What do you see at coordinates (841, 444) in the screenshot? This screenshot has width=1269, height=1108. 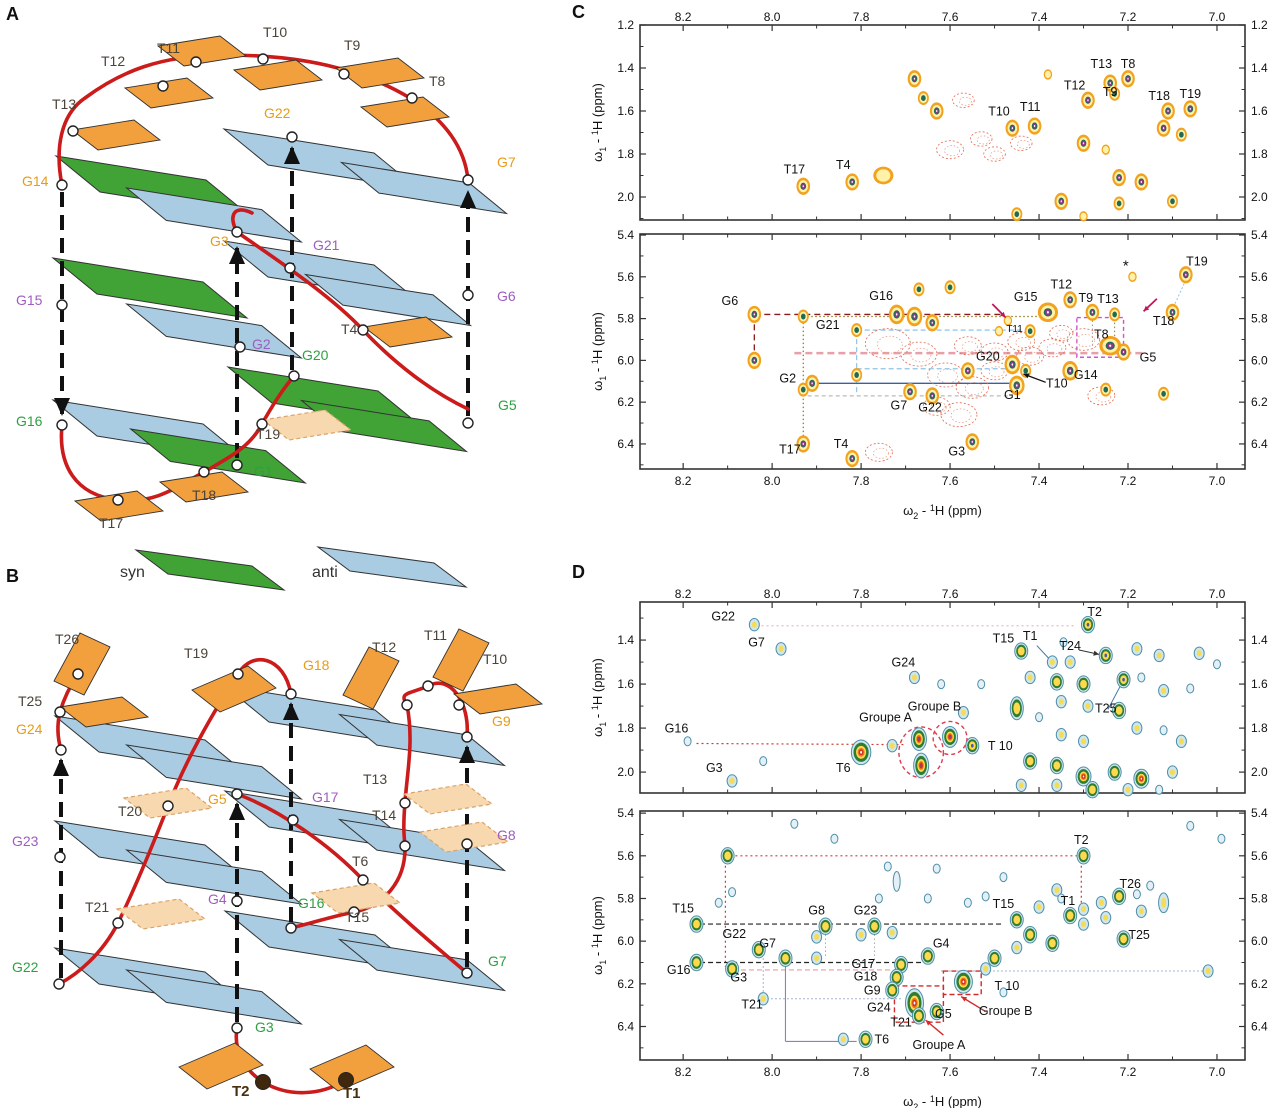 I see `peak-label: T4` at bounding box center [841, 444].